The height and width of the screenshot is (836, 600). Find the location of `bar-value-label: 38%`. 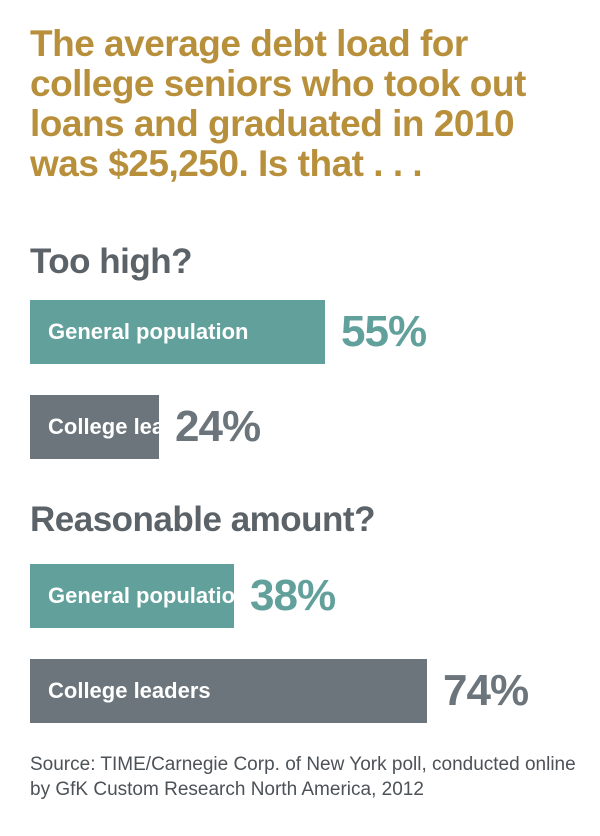

bar-value-label: 38% is located at coordinates (293, 595).